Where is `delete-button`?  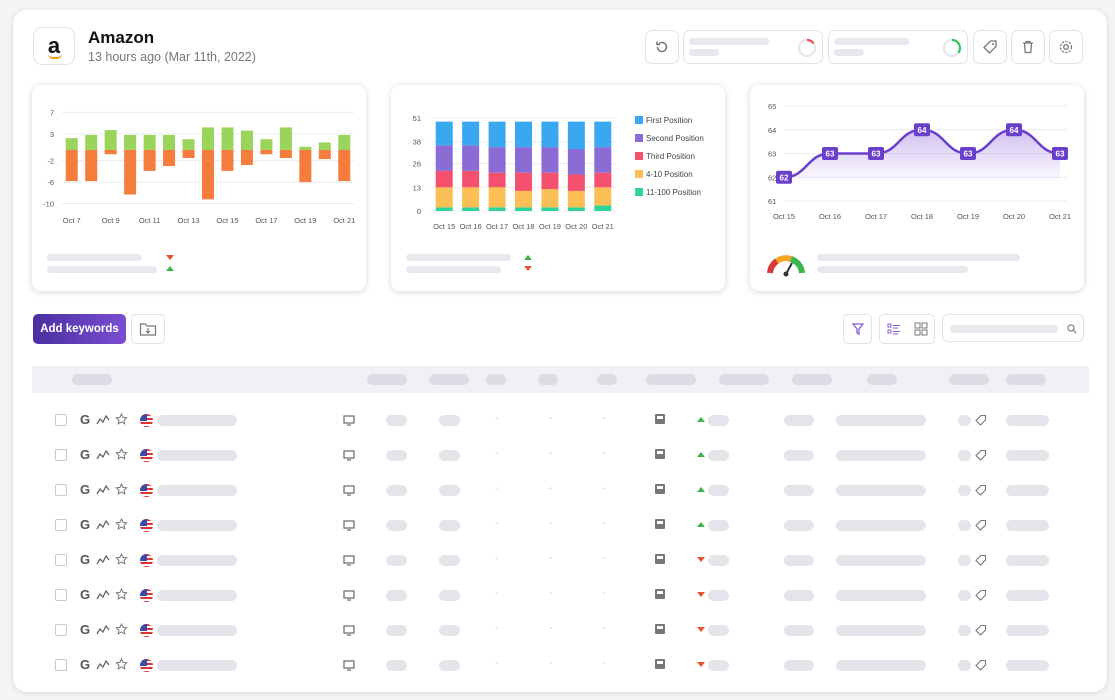
delete-button is located at coordinates (1028, 47).